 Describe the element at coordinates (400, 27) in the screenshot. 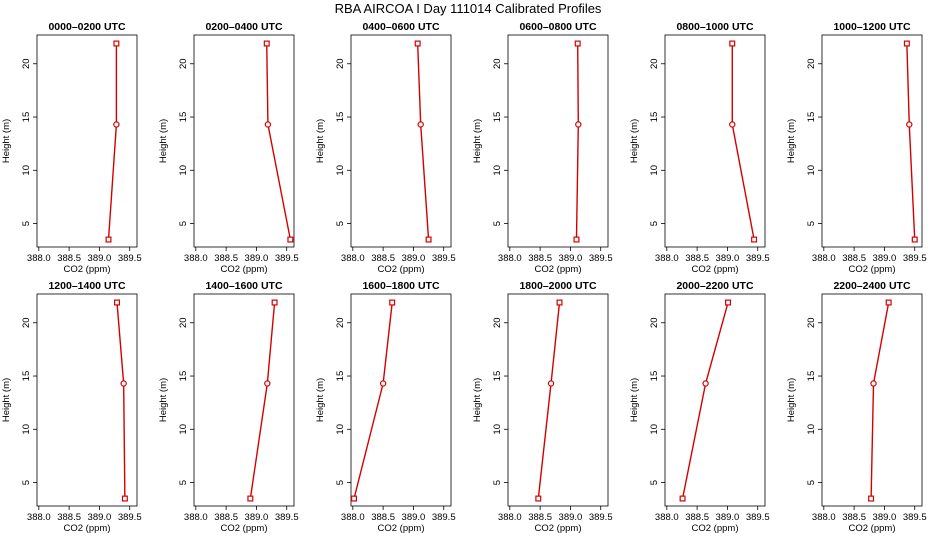

I see `panel-title: 0400–0600 UTC` at that location.